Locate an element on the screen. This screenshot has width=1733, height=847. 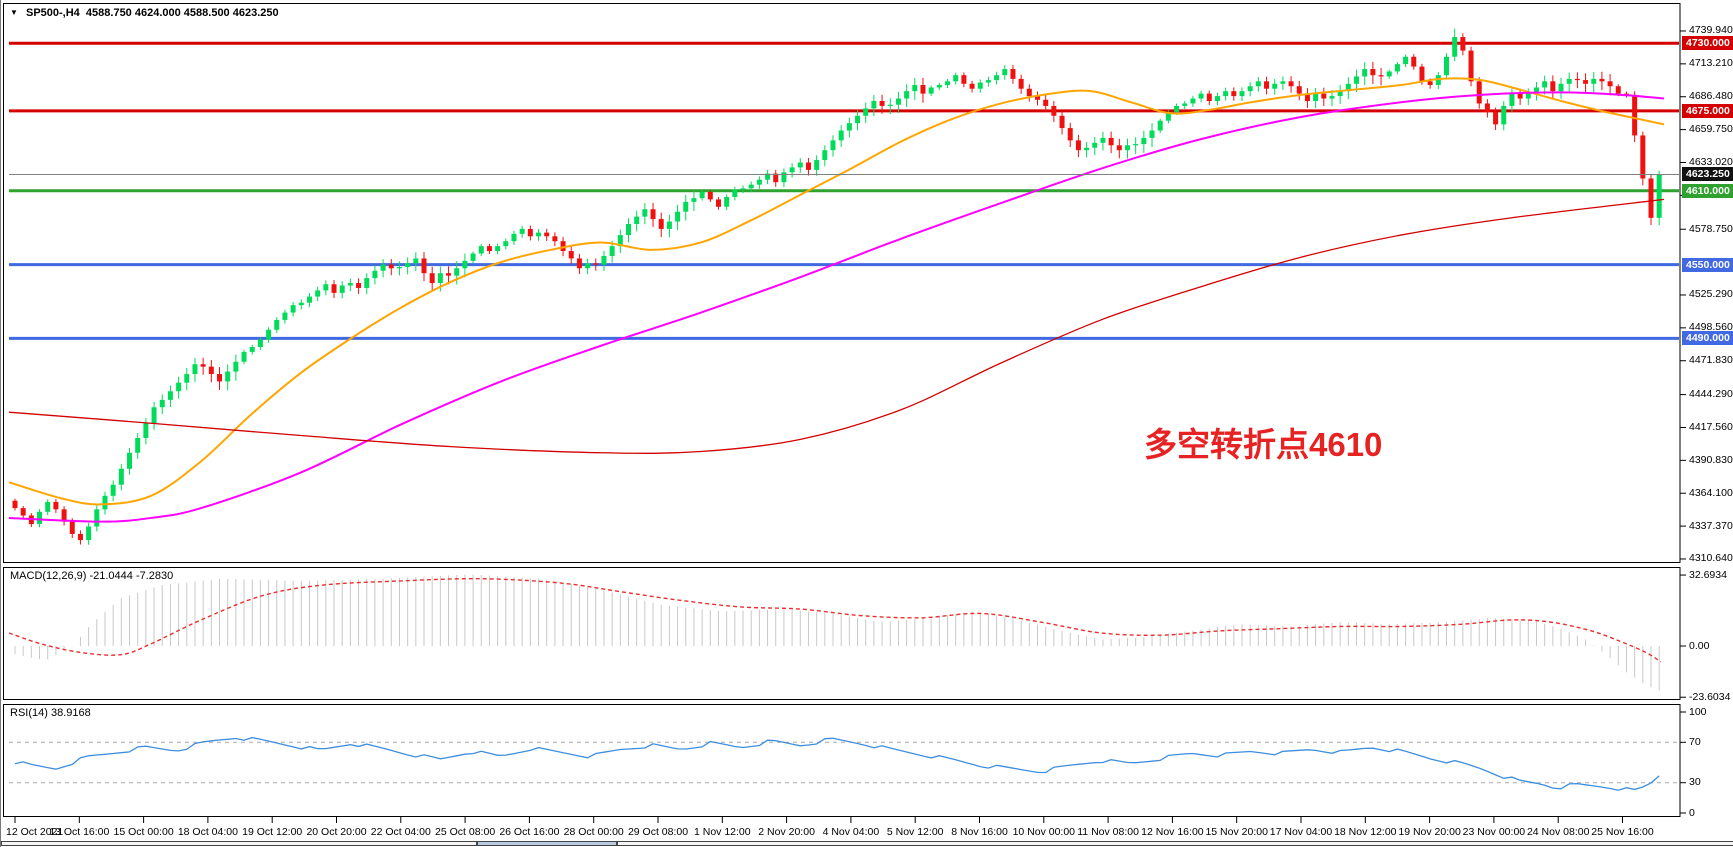
time-tick-label: 12 Oct 2021 is located at coordinates (35, 832).